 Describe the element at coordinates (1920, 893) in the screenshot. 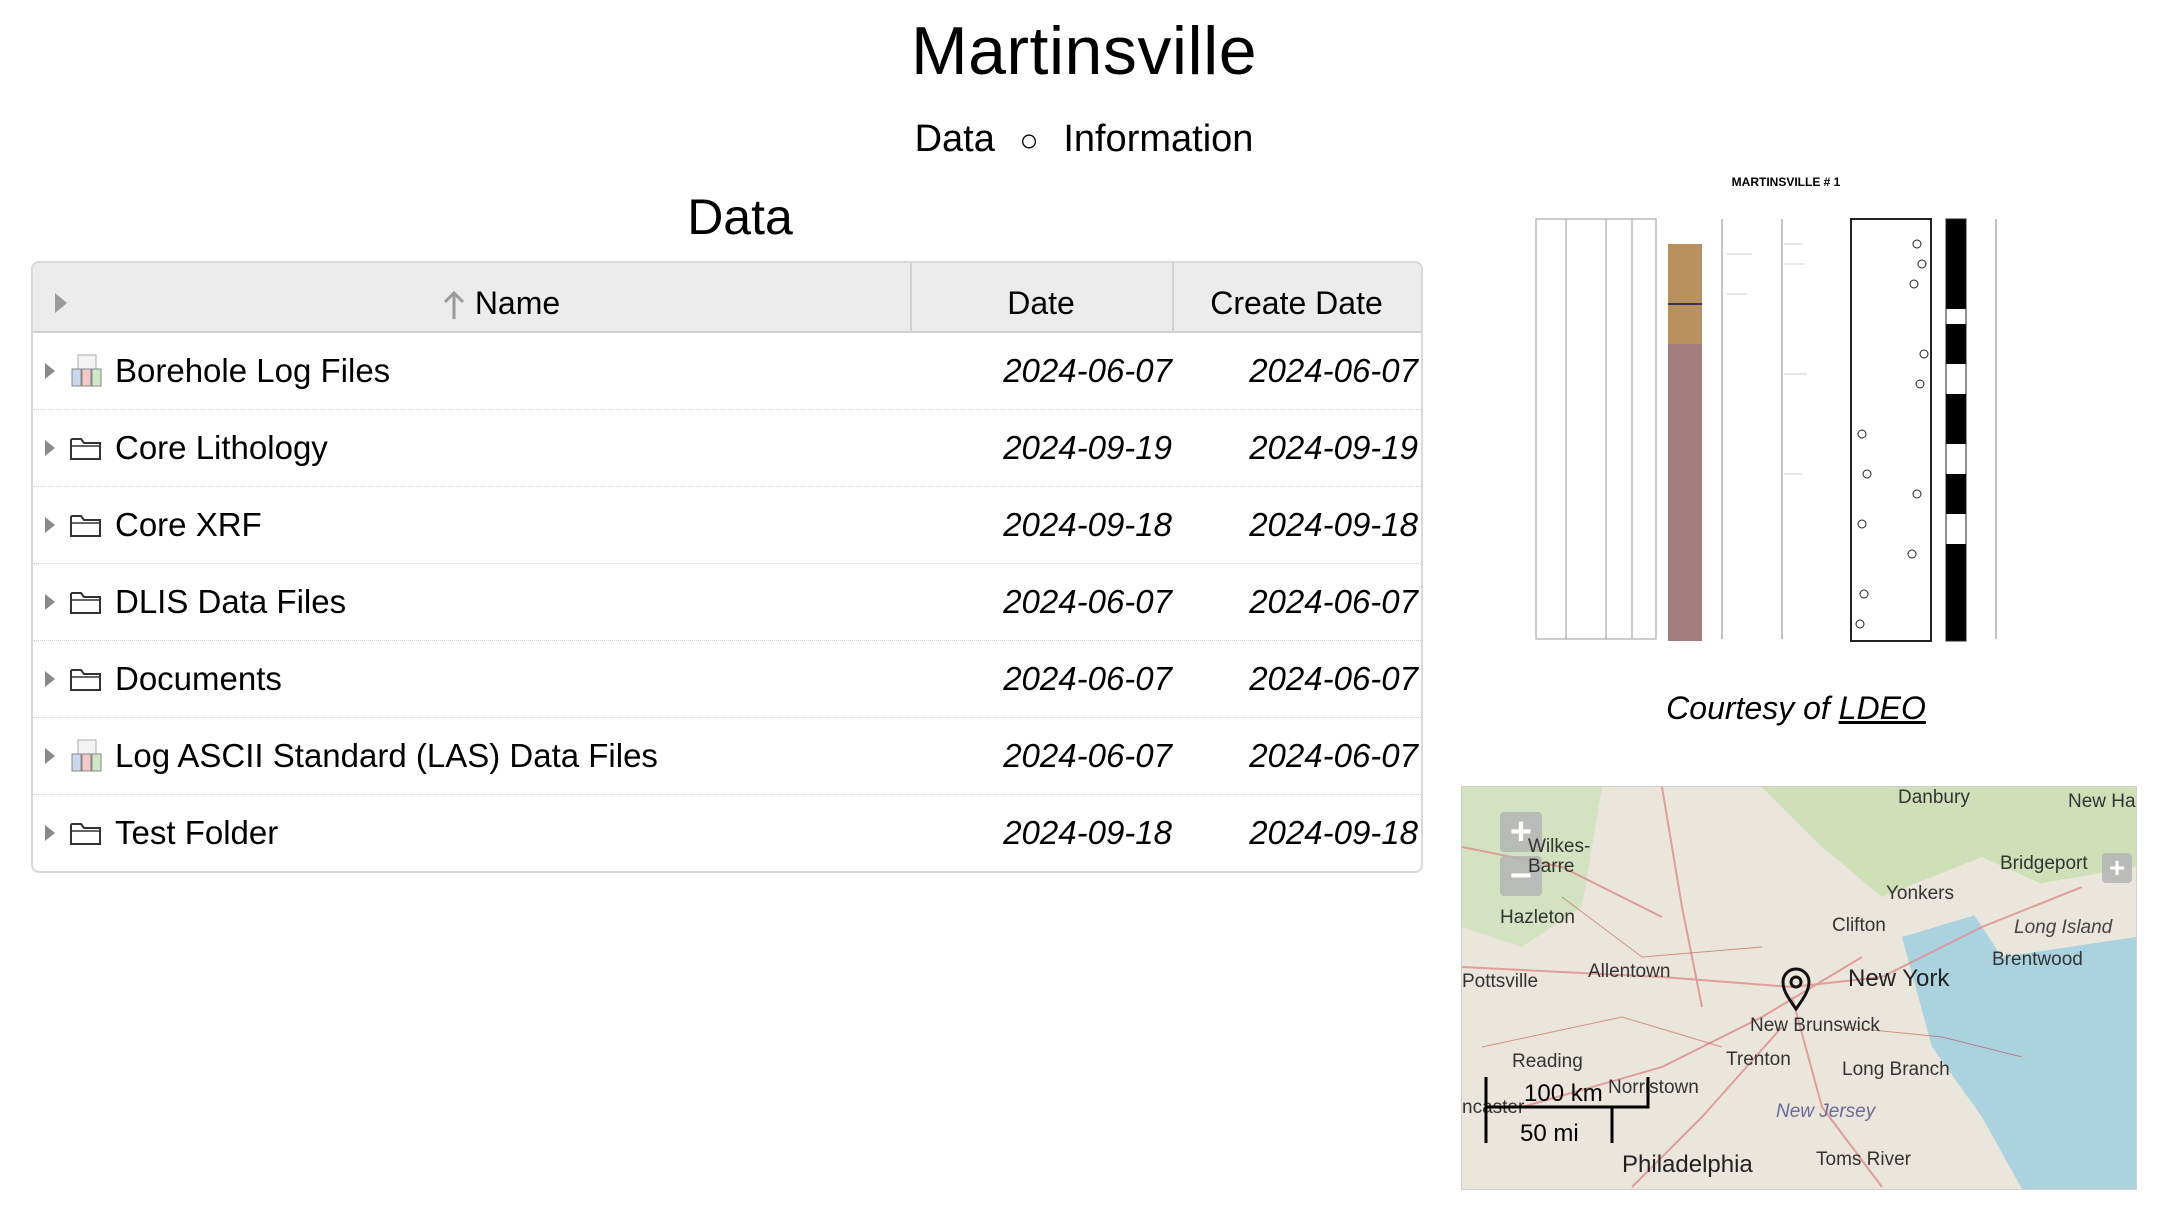

I see `map-label: Yonkers` at that location.